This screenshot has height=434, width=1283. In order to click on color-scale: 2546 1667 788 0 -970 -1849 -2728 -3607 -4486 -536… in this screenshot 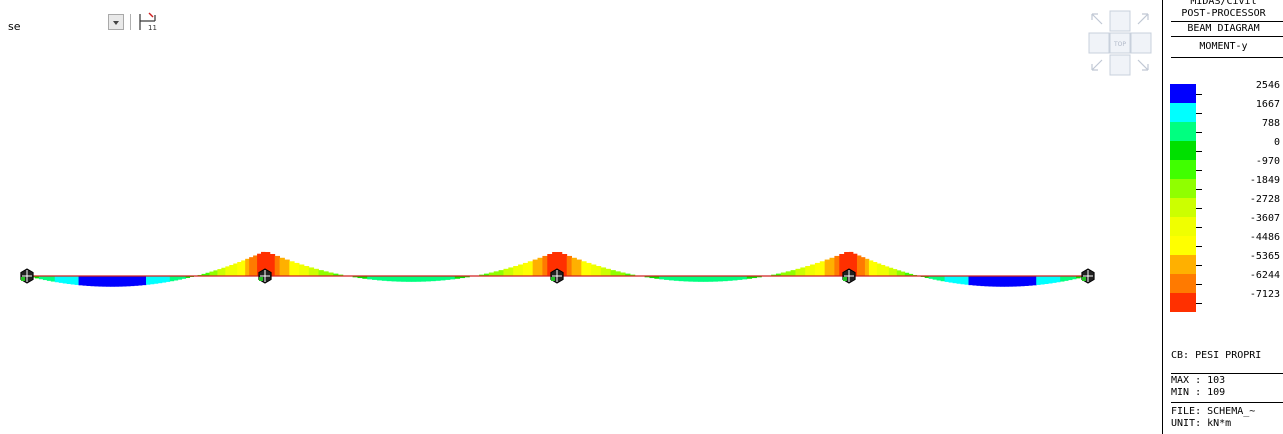, I will do `click(1223, 206)`.